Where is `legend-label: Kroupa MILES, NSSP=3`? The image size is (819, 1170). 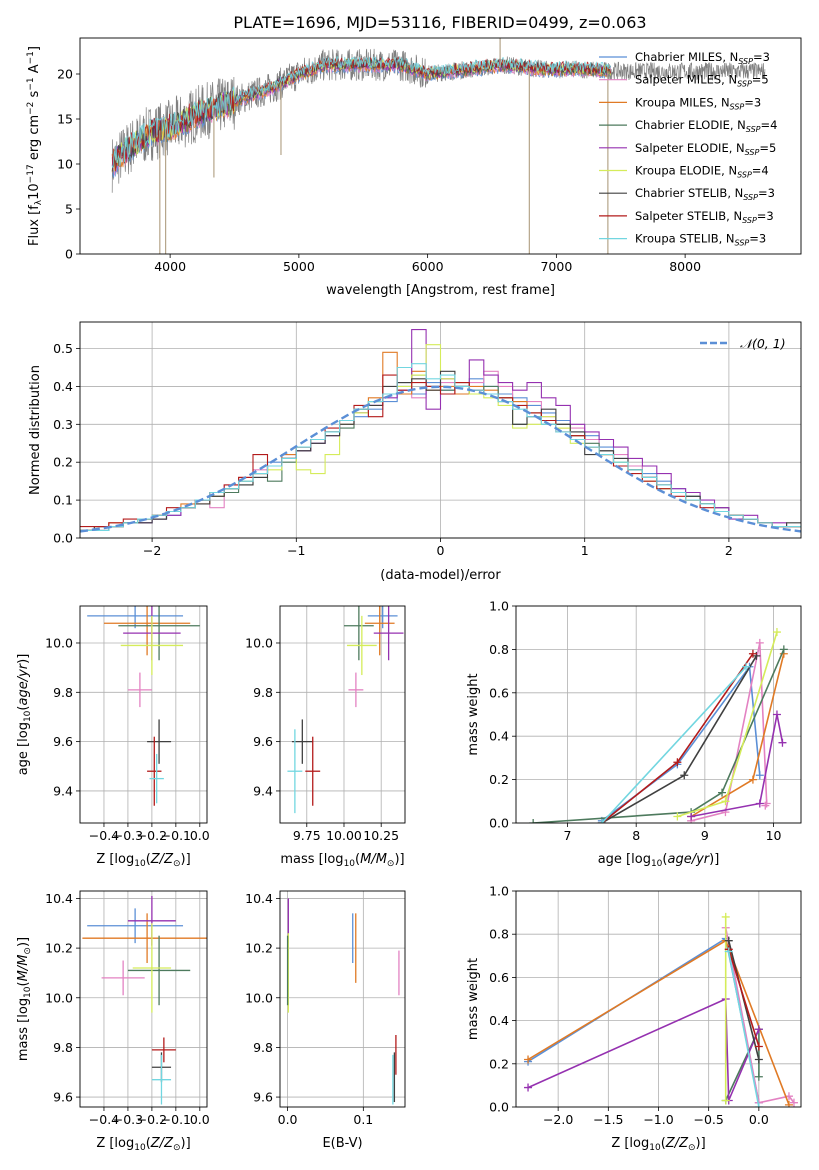 legend-label: Kroupa MILES, NSSP=3 is located at coordinates (698, 103).